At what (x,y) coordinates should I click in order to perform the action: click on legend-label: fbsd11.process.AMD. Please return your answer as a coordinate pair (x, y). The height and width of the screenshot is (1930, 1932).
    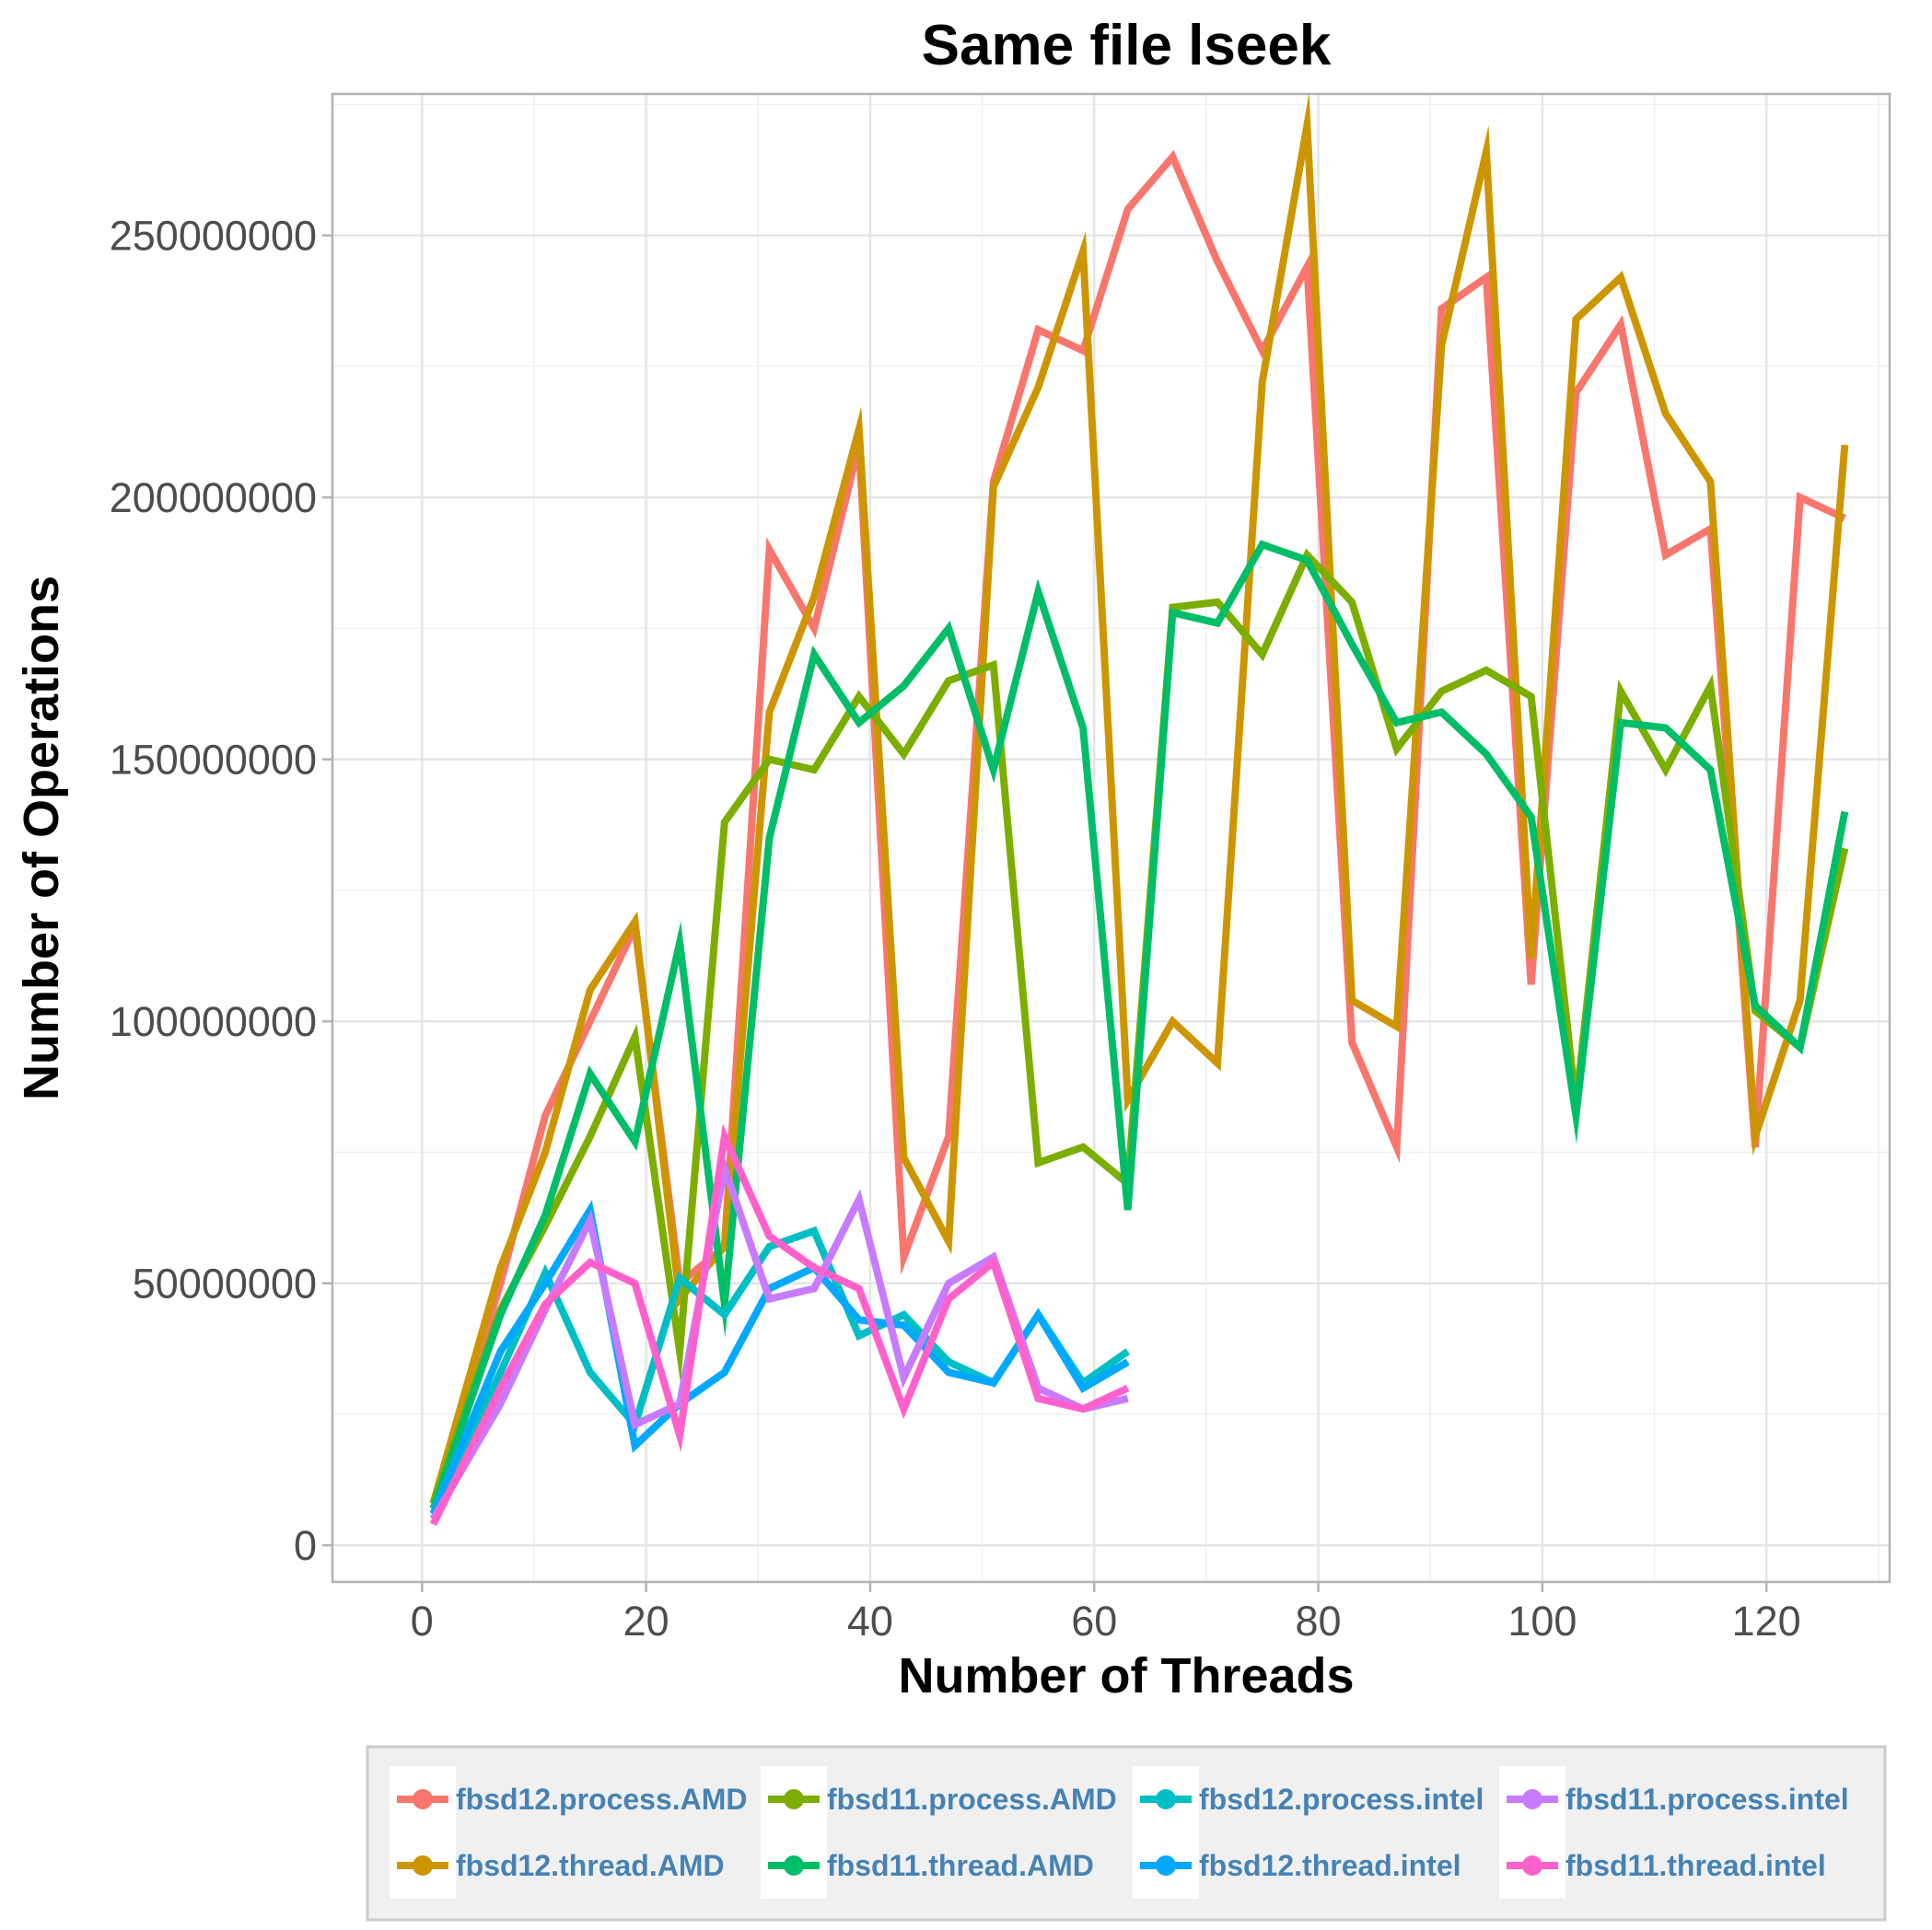
    Looking at the image, I should click on (972, 1799).